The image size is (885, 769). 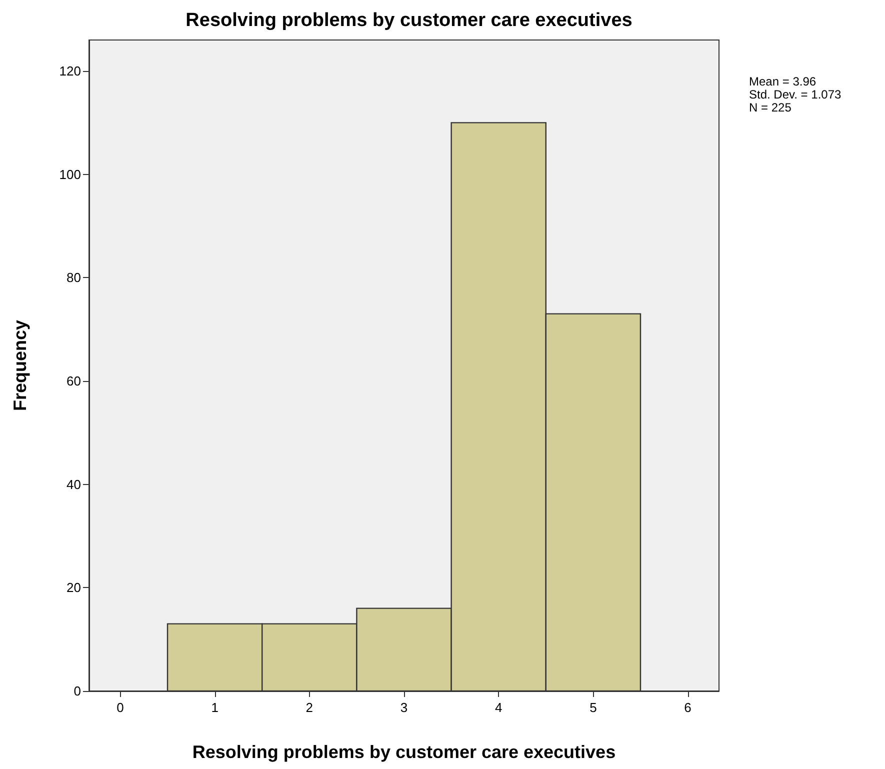 I want to click on x-tick-label: 2, so click(x=310, y=707).